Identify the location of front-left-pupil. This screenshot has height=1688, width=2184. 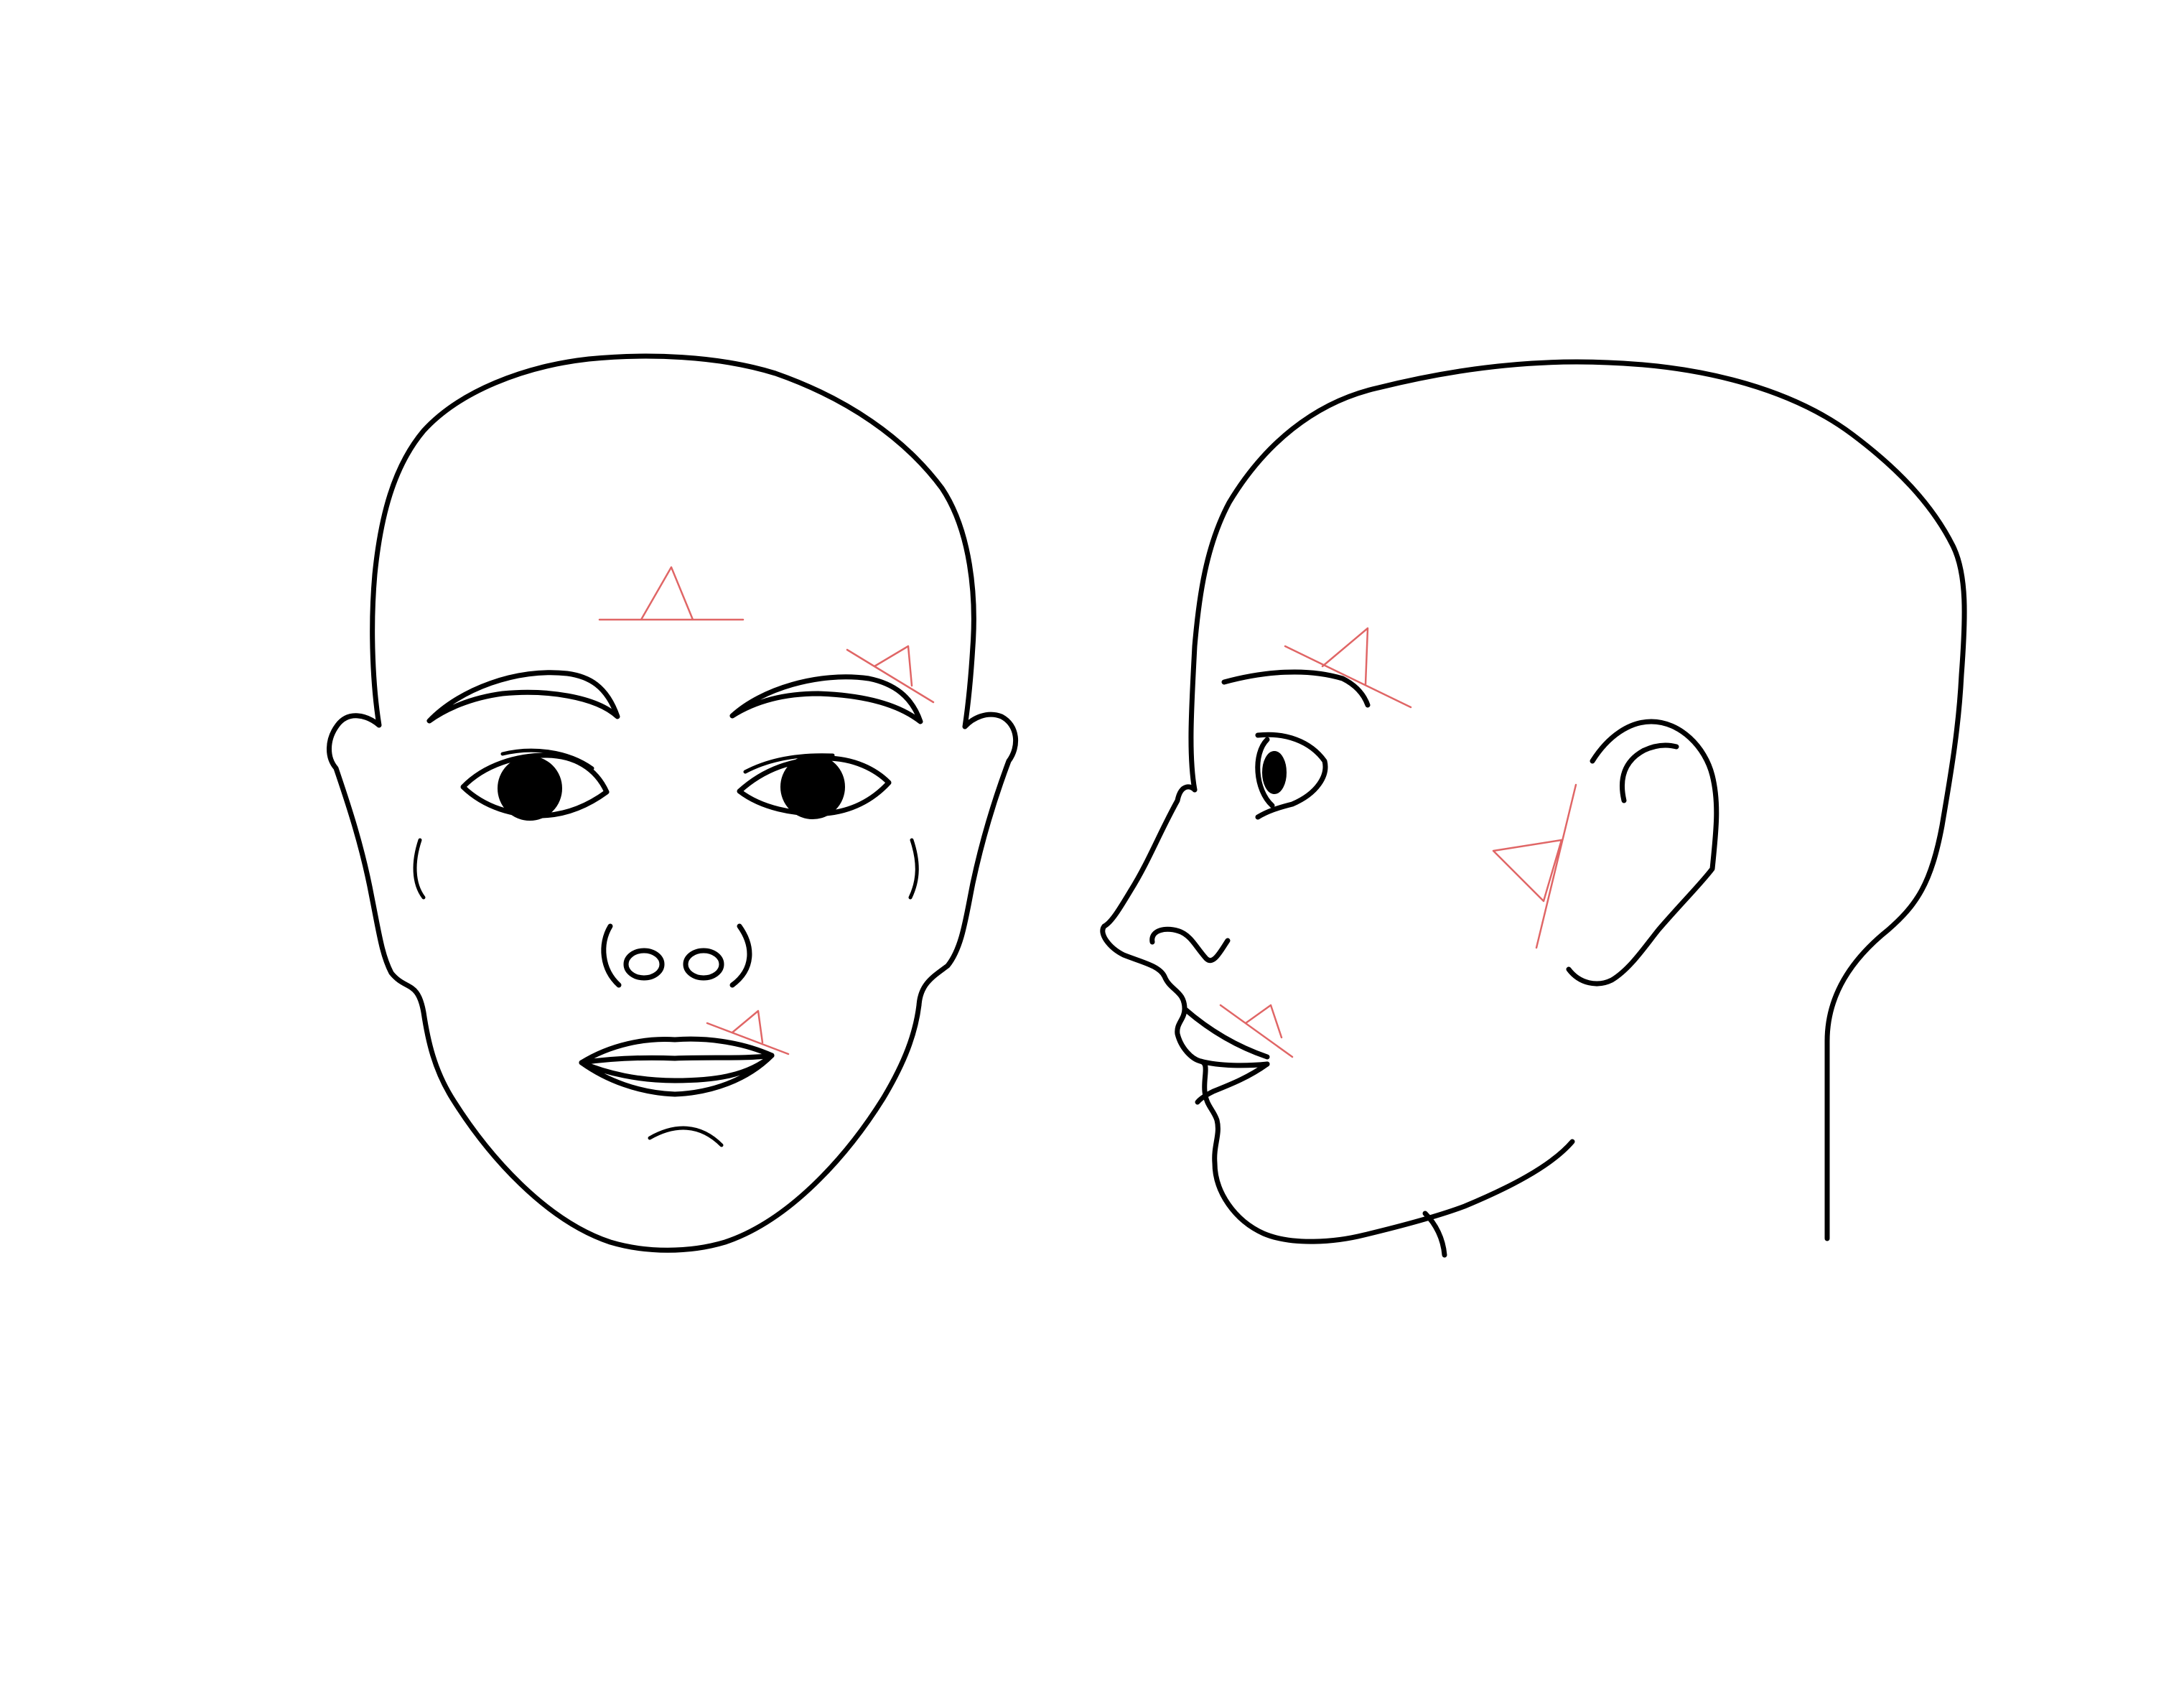
(530, 788).